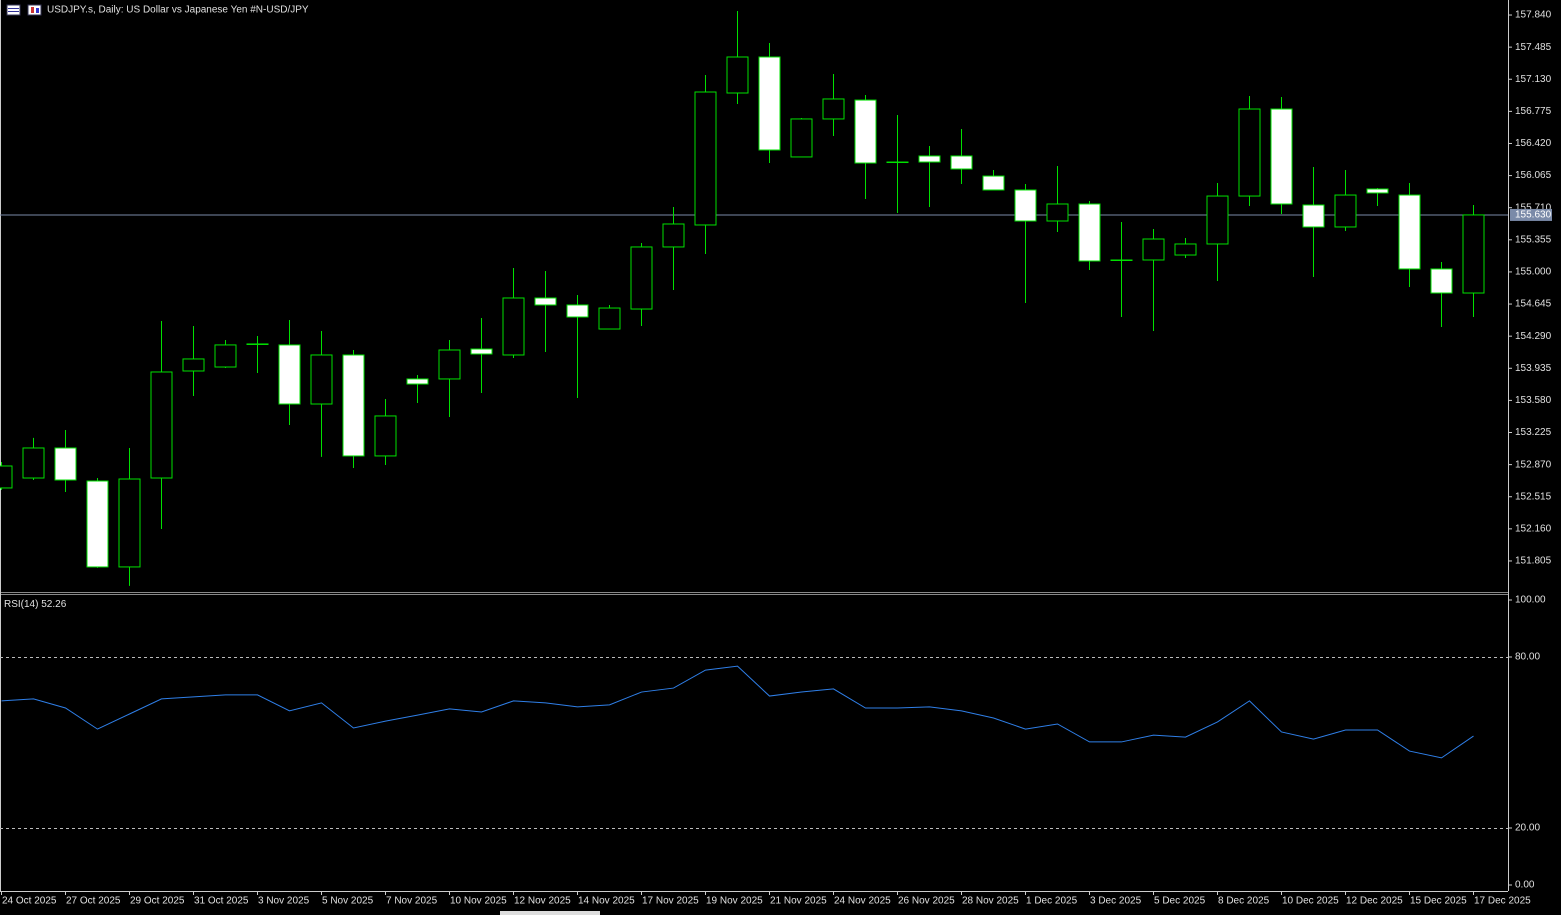 The height and width of the screenshot is (915, 1561). What do you see at coordinates (1533, 400) in the screenshot?
I see `y-tick-label: 153.580` at bounding box center [1533, 400].